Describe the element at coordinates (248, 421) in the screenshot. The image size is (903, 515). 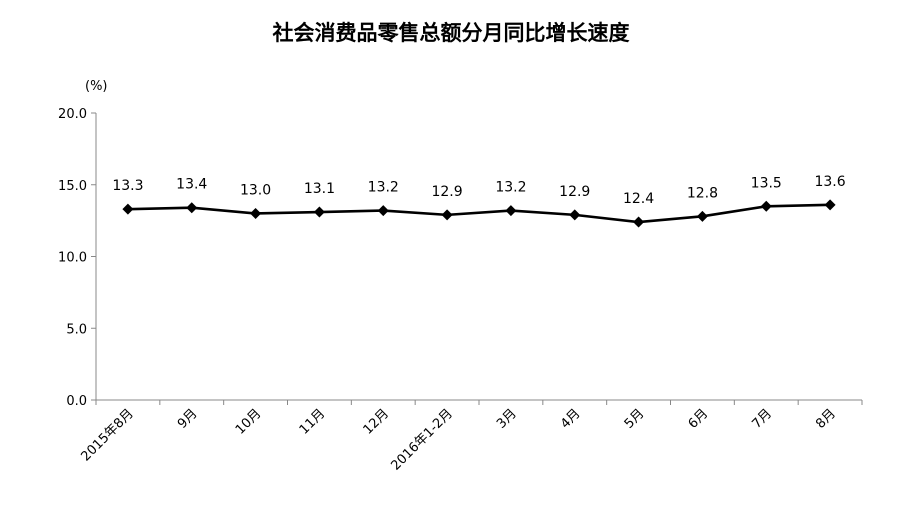
I see `x-tick-label: 10月` at that location.